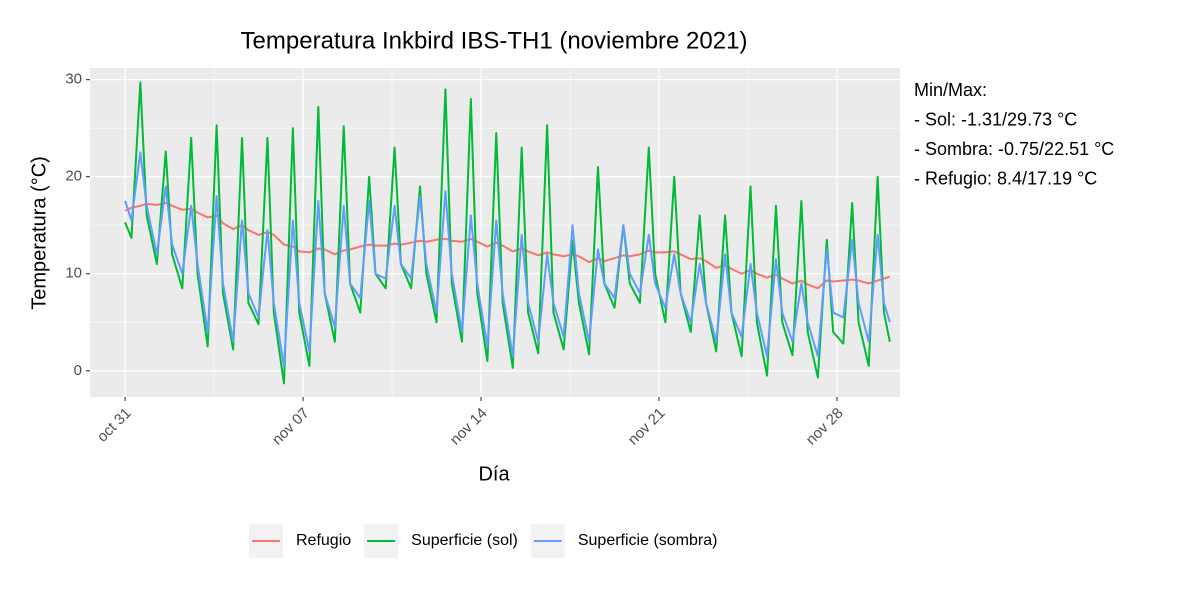 The image size is (1200, 600). Describe the element at coordinates (464, 540) in the screenshot. I see `legend-label: Superficie (sol)` at that location.